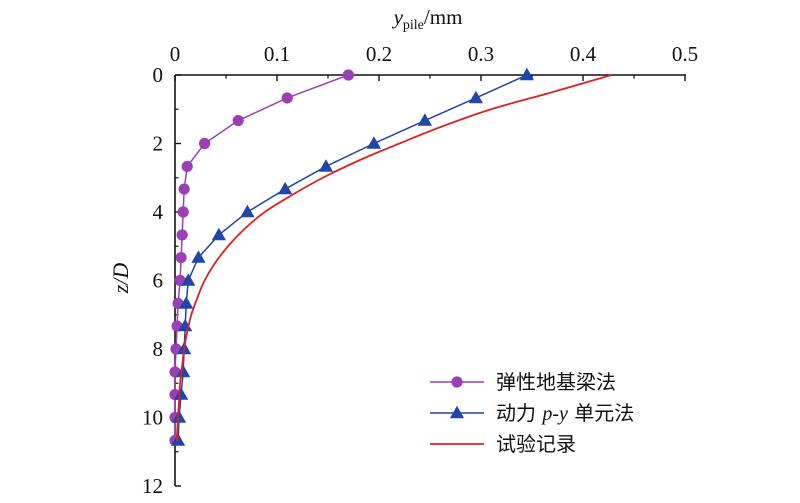 Image resolution: width=800 pixels, height=503 pixels. What do you see at coordinates (158, 281) in the screenshot?
I see `y-tick-label: 6` at bounding box center [158, 281].